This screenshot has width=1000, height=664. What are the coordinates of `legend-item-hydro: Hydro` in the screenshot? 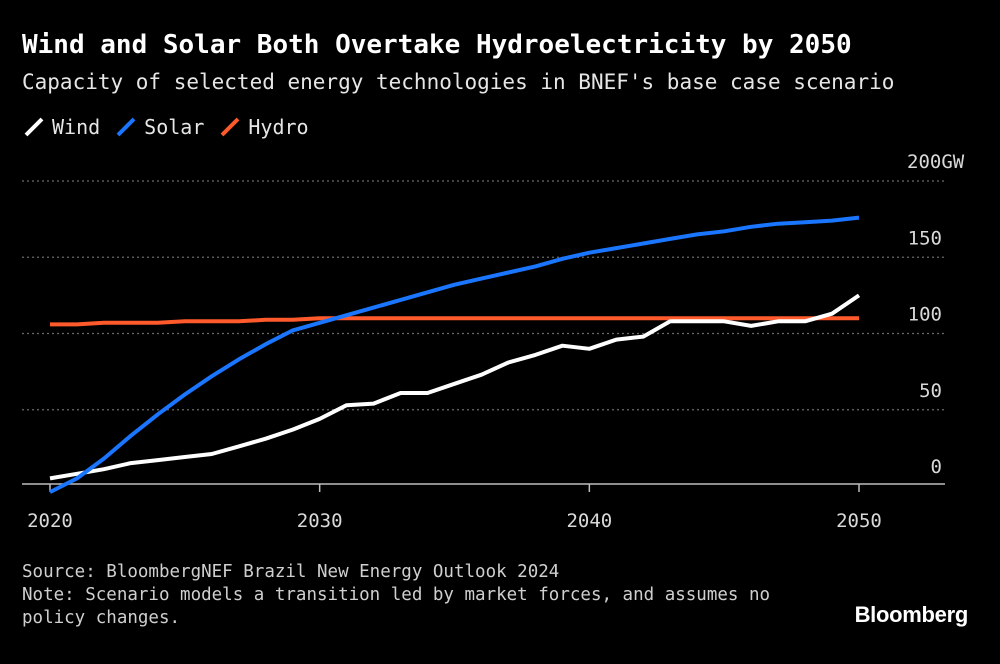 It's located at (264, 127).